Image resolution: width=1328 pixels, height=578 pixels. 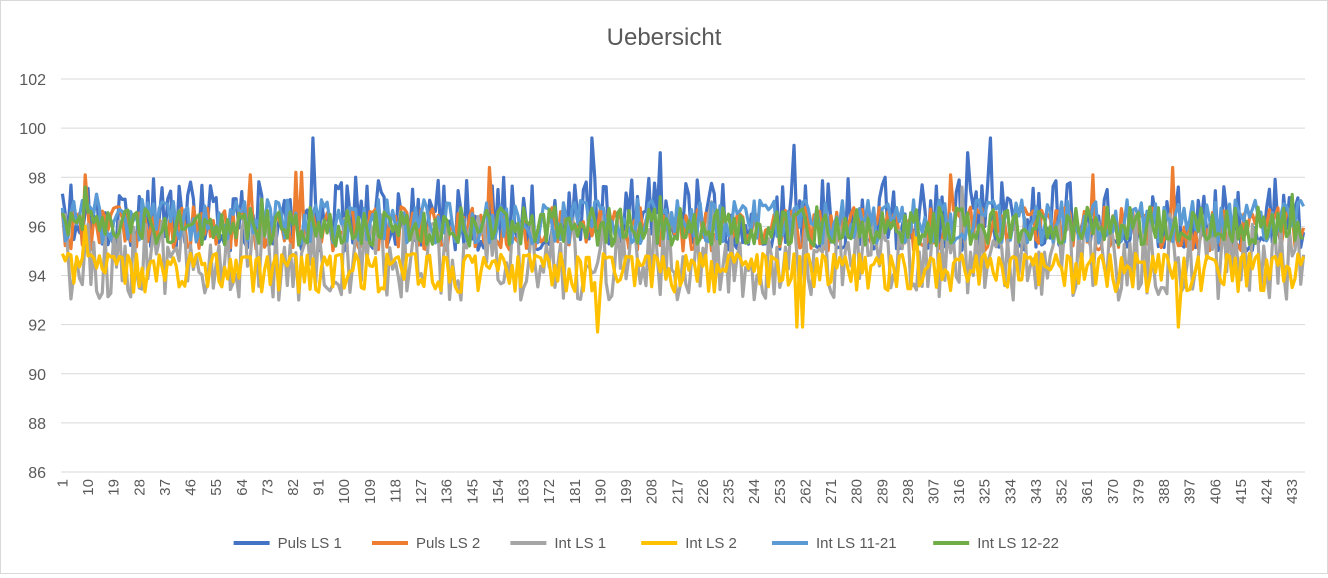 I want to click on x-tick-label: 208, so click(x=652, y=491).